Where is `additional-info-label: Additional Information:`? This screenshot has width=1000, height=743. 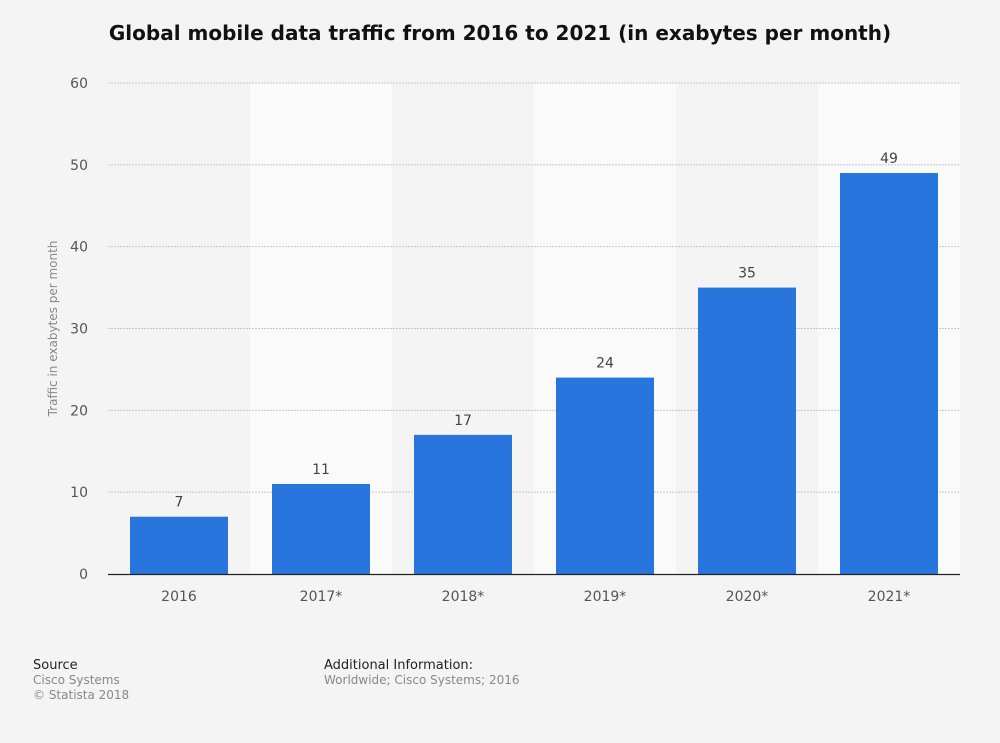
additional-info-label: Additional Information: is located at coordinates (399, 665).